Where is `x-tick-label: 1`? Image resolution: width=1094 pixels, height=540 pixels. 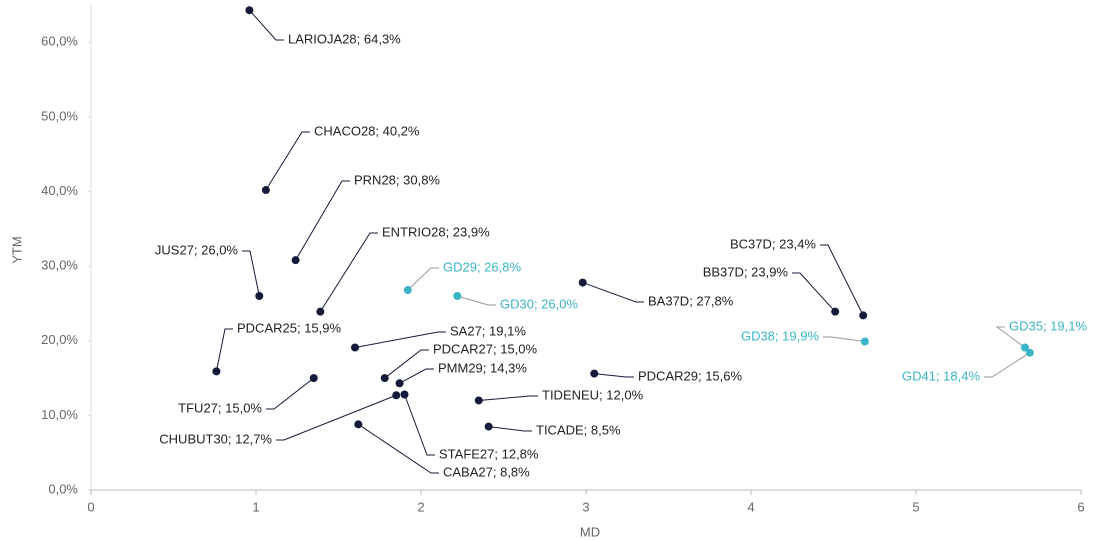 x-tick-label: 1 is located at coordinates (255, 506).